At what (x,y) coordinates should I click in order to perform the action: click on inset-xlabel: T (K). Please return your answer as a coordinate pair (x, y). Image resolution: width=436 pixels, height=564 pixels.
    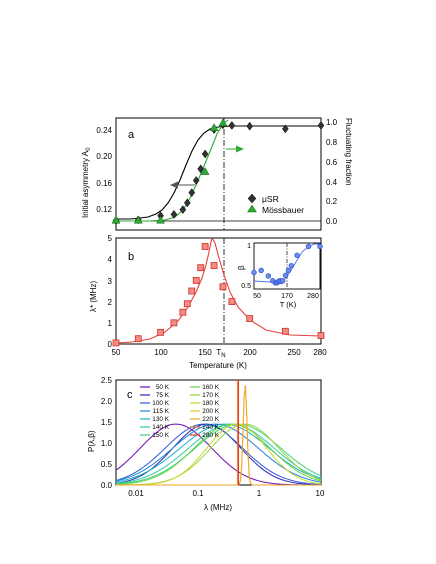
    Looking at the image, I should click on (288, 304).